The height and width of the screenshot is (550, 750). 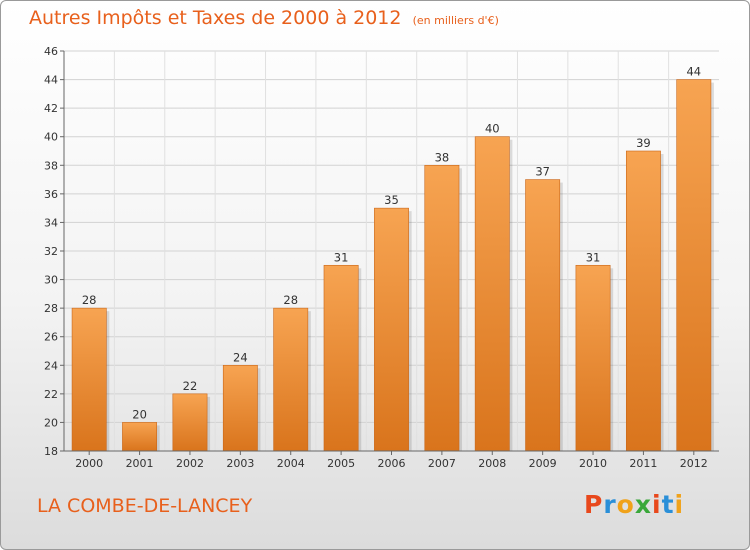 What do you see at coordinates (89, 463) in the screenshot?
I see `x-tick-label: 2000` at bounding box center [89, 463].